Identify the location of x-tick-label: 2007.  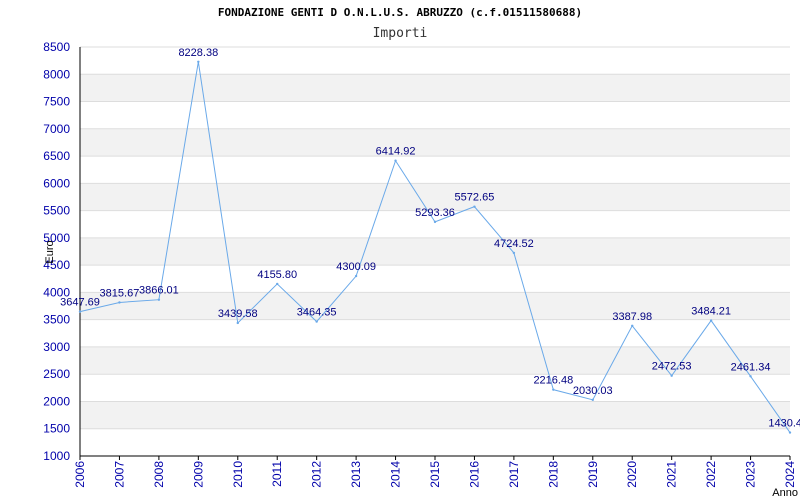
(119, 474).